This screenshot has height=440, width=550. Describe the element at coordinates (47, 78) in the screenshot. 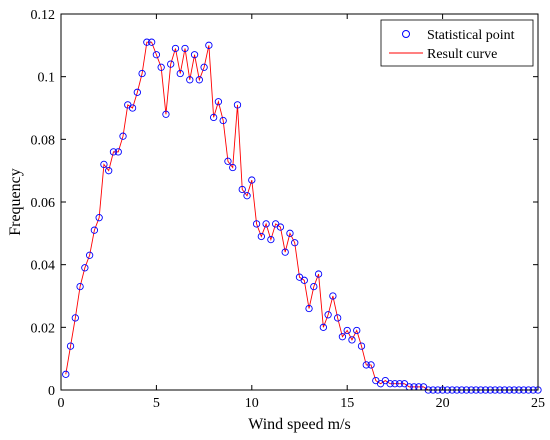

I see `y-tick-label: 0.1` at that location.